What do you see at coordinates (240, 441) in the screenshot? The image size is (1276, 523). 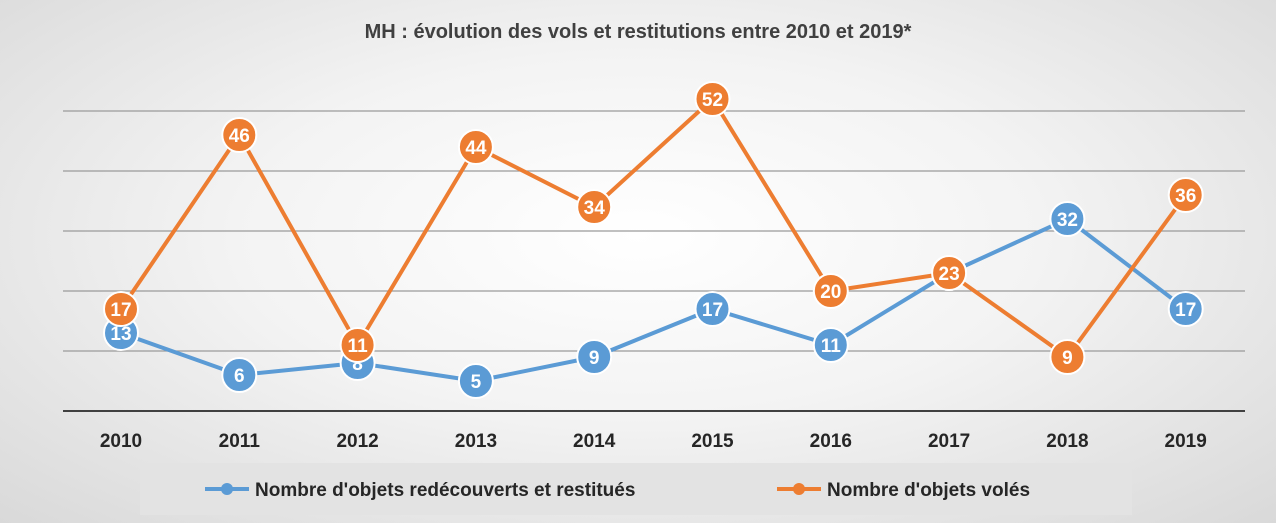 I see `x-tick-label: 2011` at bounding box center [240, 441].